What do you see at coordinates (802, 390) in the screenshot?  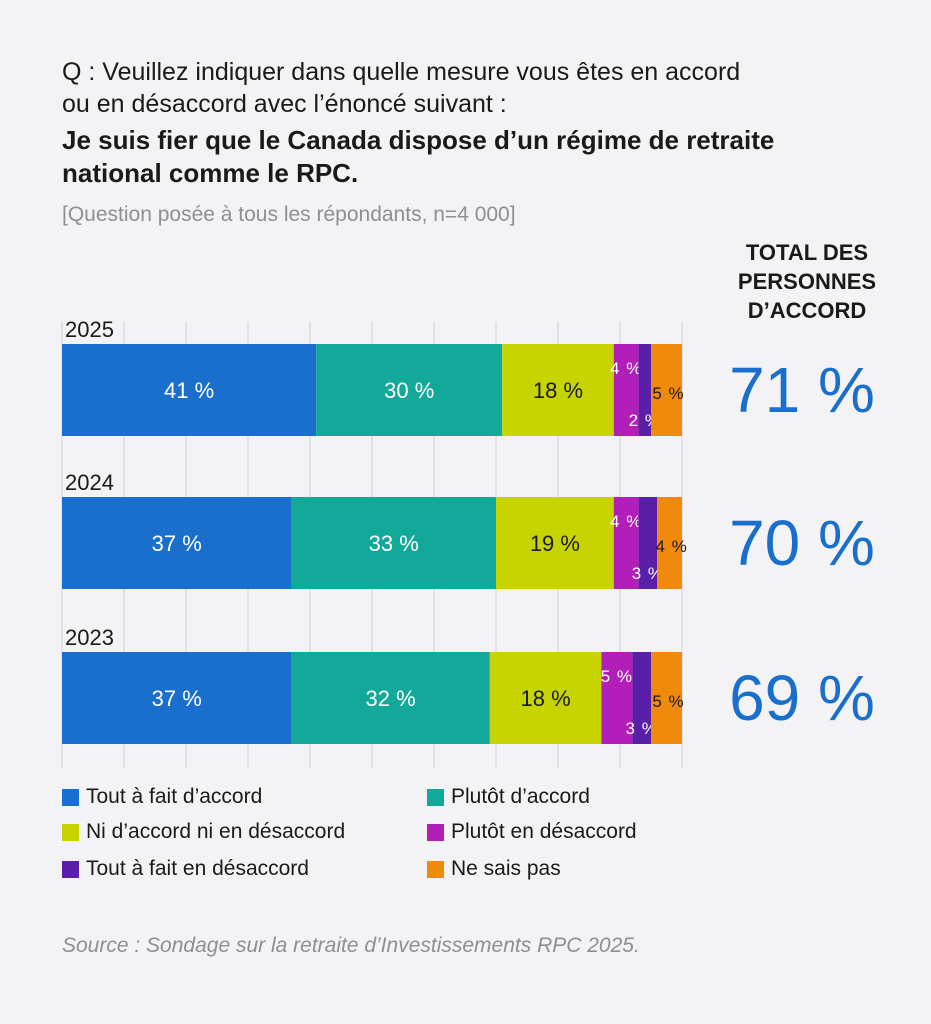 I see `total-agree-value: 71 %` at bounding box center [802, 390].